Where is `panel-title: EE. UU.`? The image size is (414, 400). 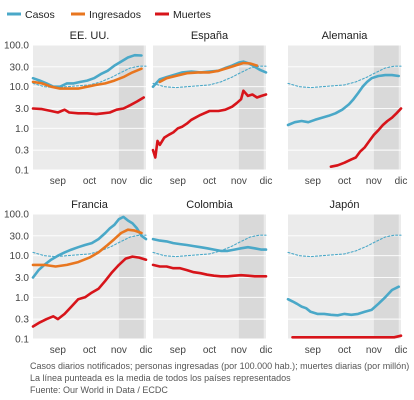
panel-title: EE. UU. is located at coordinates (90, 36).